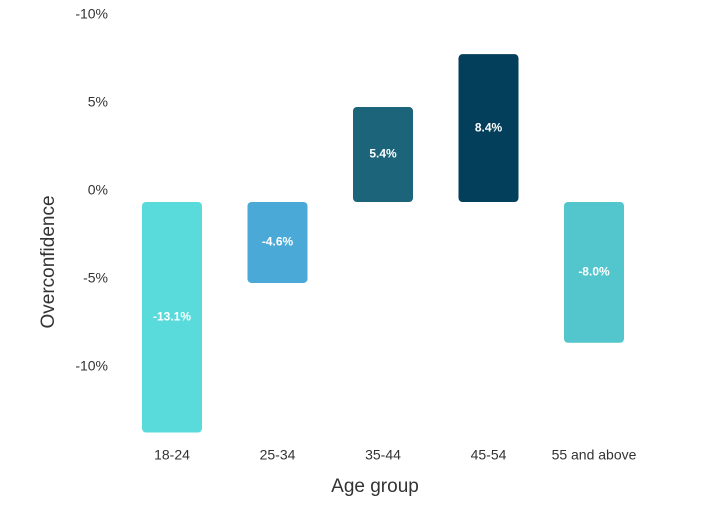  Describe the element at coordinates (48, 261) in the screenshot. I see `y-axis-title: Overconfidence` at that location.